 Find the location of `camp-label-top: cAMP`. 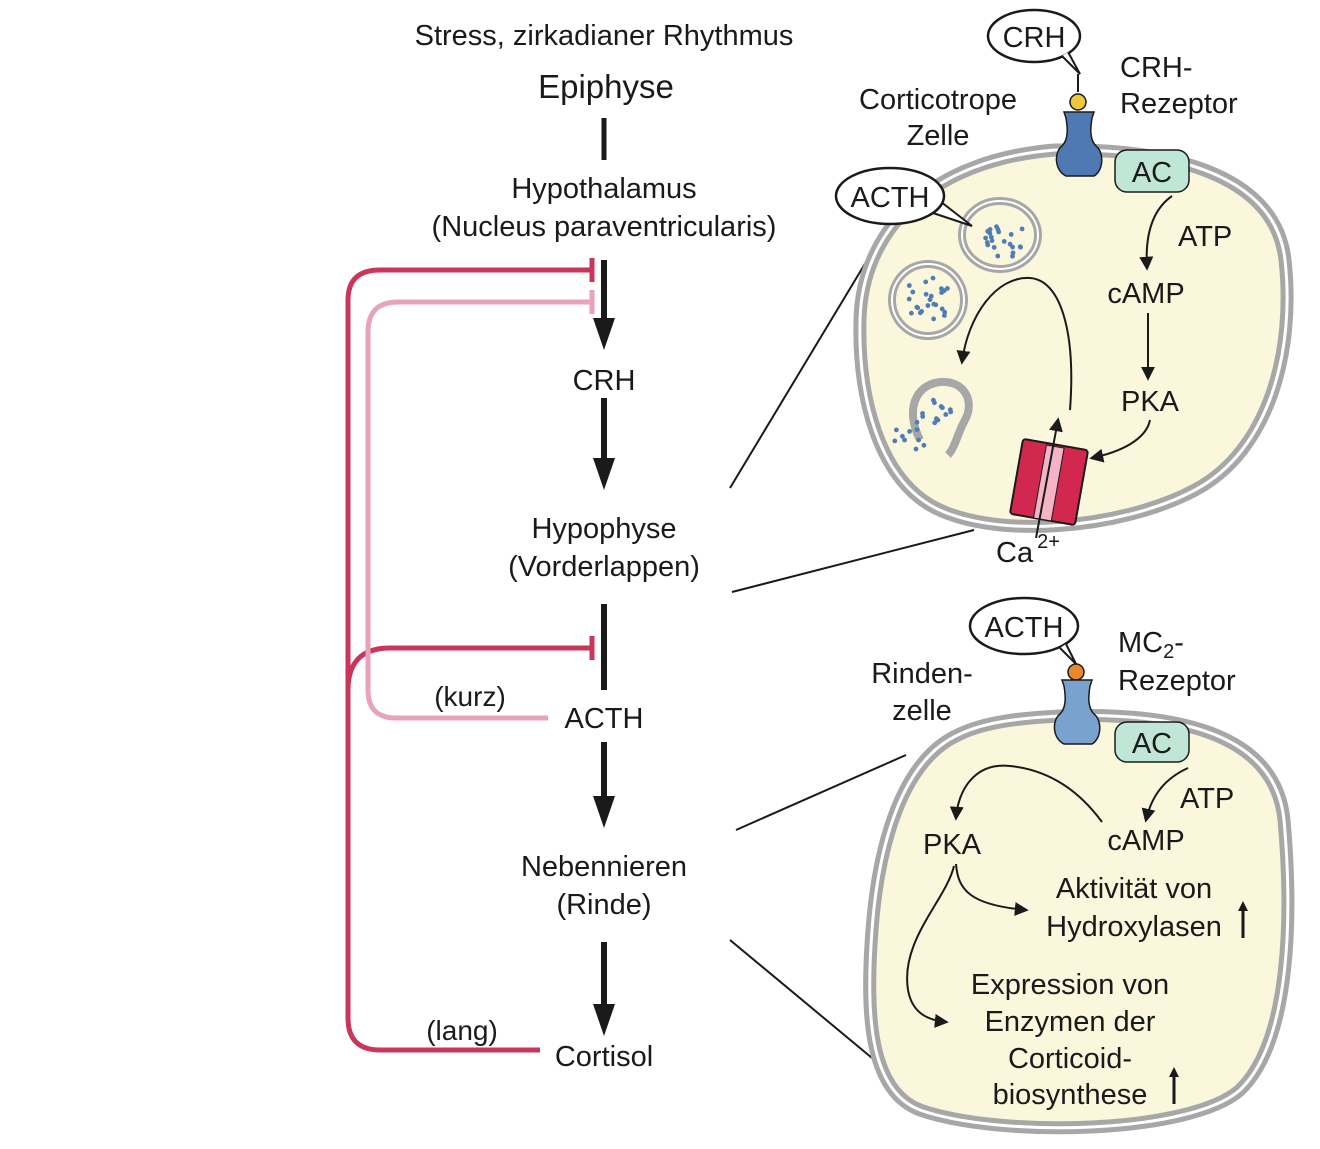

camp-label-top: cAMP is located at coordinates (1145, 294).